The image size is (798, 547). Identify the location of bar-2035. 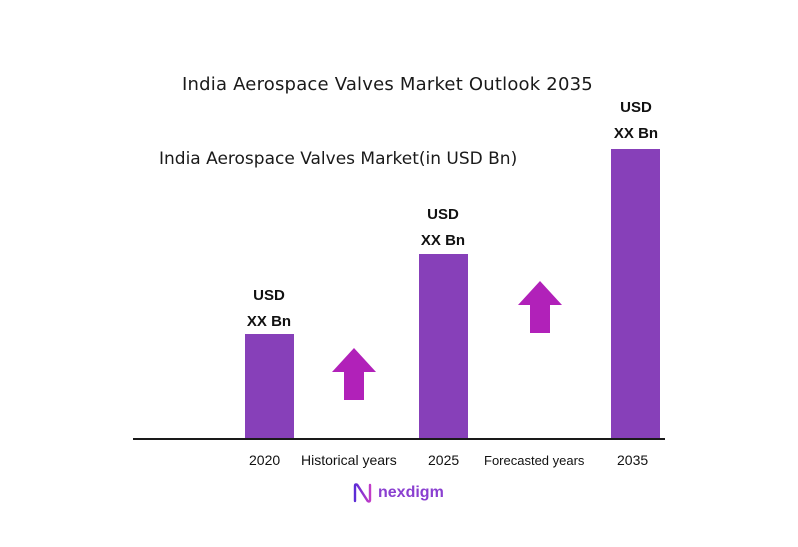
(635, 294).